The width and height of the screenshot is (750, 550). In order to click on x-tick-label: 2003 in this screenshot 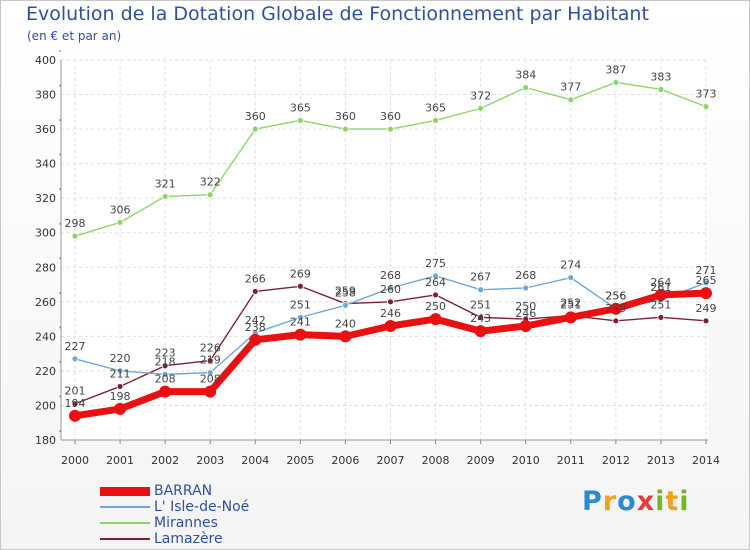, I will do `click(210, 460)`.